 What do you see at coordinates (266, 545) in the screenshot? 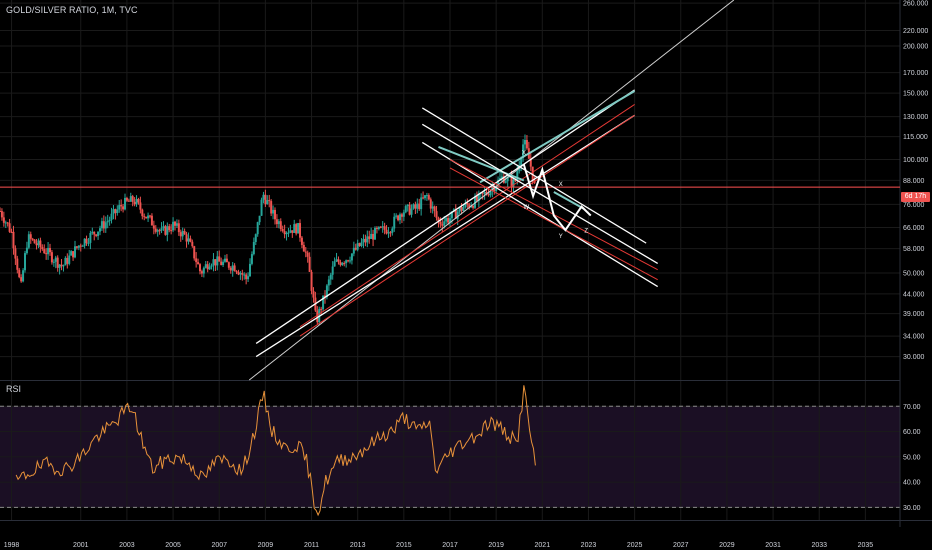
I see `x-tick-label: 2009` at bounding box center [266, 545].